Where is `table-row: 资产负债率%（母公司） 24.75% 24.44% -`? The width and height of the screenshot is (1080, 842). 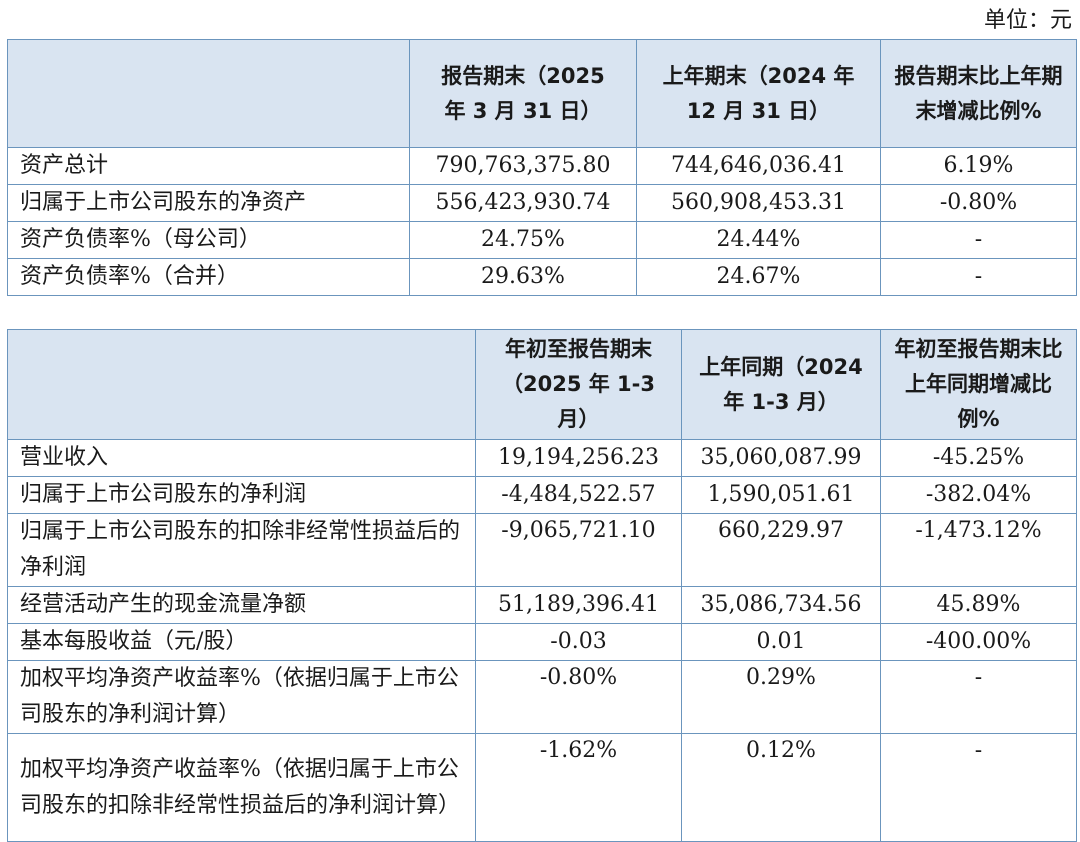
table-row: 资产负债率%（母公司） 24.75% 24.44% - is located at coordinates (542, 240).